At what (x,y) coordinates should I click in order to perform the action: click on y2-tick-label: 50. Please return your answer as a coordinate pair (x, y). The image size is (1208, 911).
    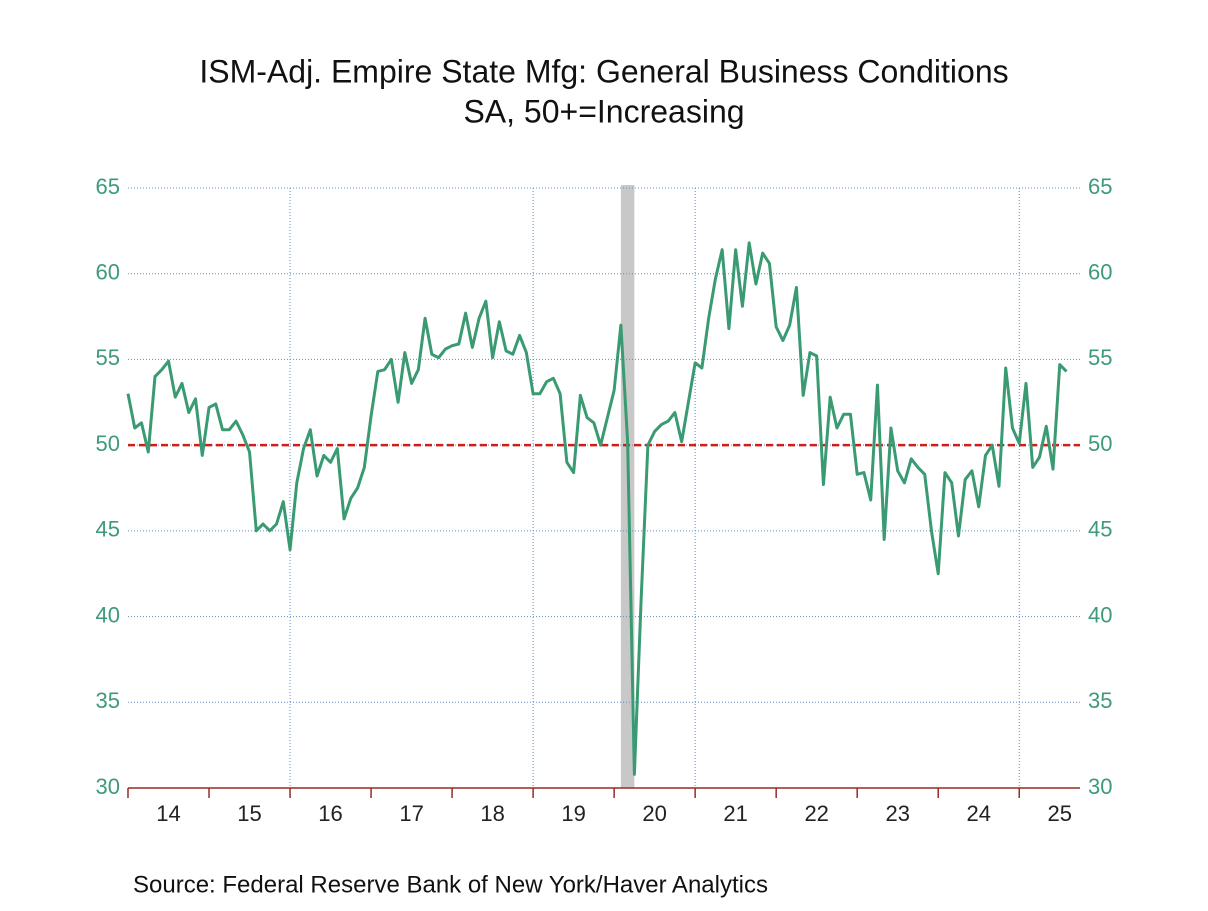
    Looking at the image, I should click on (1100, 443).